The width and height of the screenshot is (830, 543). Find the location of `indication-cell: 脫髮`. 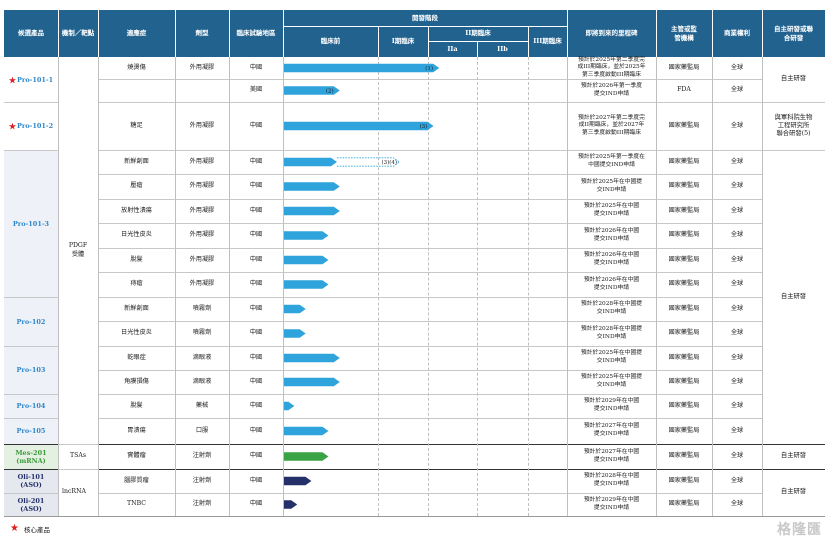

indication-cell: 脫髮 is located at coordinates (136, 259).